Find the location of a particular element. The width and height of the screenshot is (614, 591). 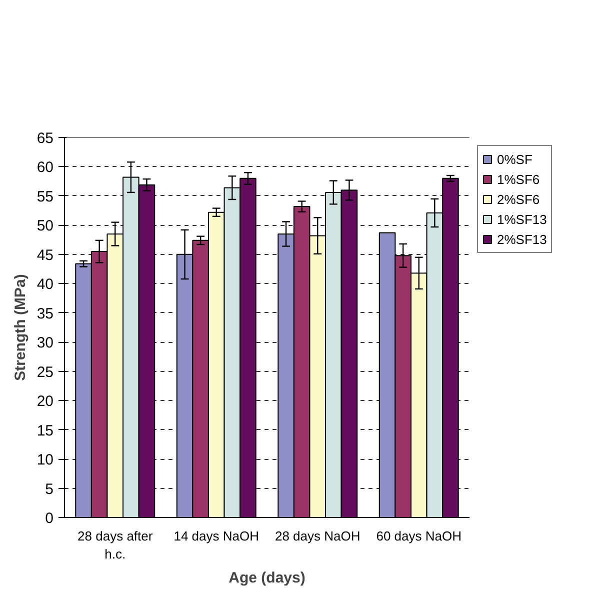

x-tick-label: 28 days NaOH is located at coordinates (317, 536).